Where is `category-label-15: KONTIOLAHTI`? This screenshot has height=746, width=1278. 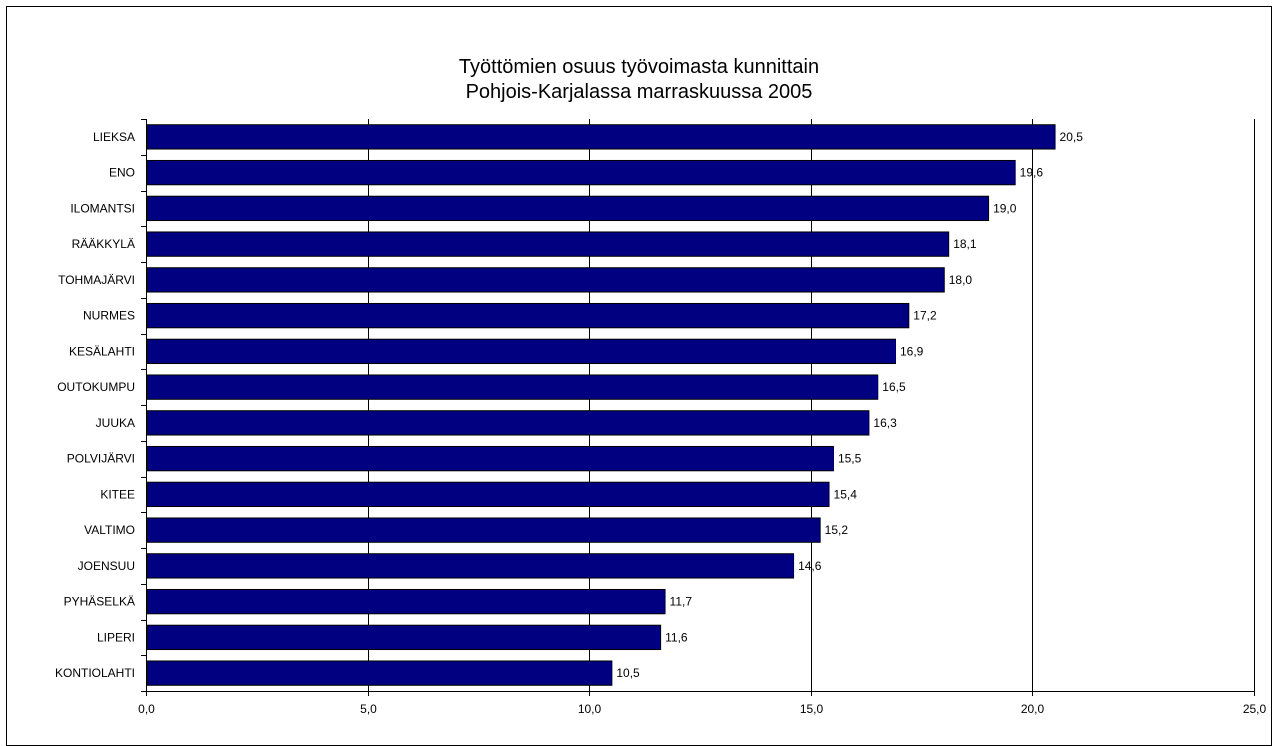
category-label-15: KONTIOLAHTI is located at coordinates (95, 673).